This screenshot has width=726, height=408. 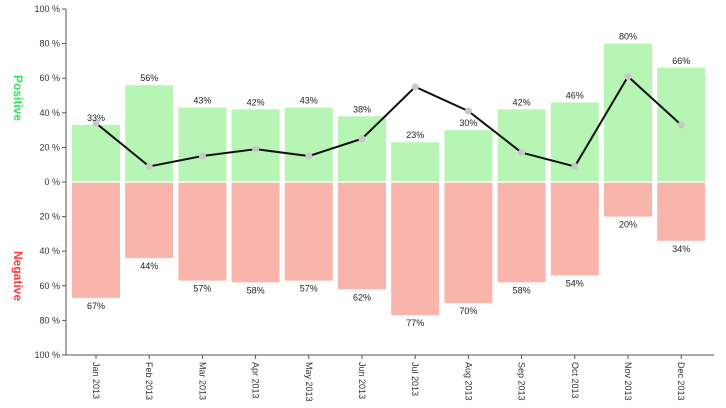 I want to click on positive-value-label: 56%, so click(x=149, y=78).